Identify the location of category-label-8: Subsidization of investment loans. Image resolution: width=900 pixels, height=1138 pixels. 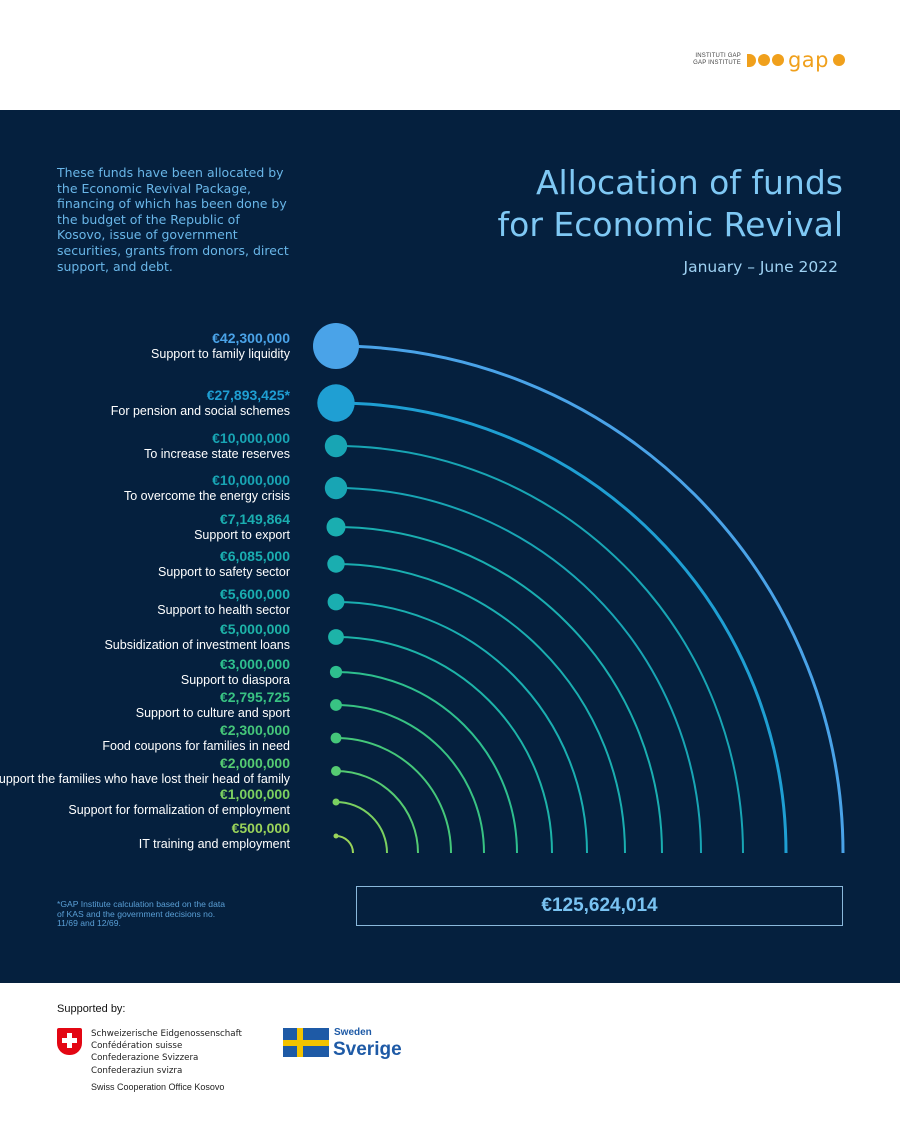
(197, 645).